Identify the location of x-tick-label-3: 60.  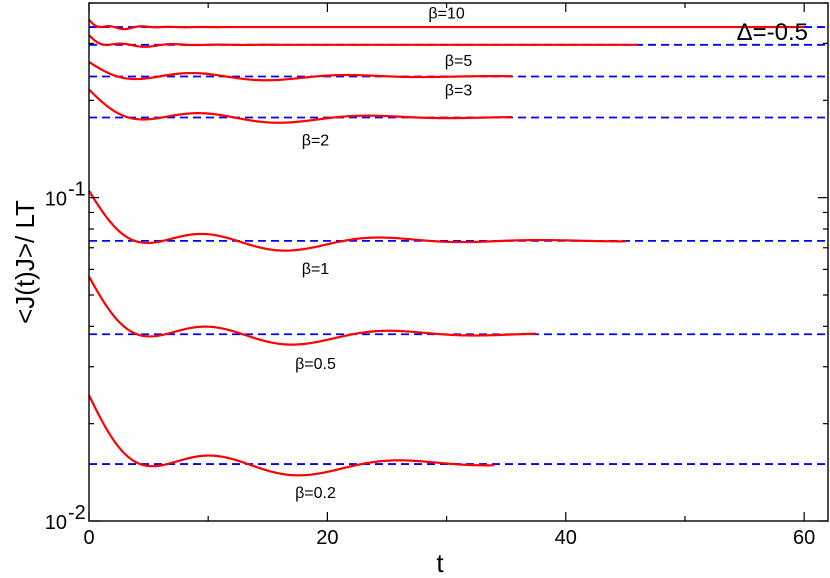
(804, 538).